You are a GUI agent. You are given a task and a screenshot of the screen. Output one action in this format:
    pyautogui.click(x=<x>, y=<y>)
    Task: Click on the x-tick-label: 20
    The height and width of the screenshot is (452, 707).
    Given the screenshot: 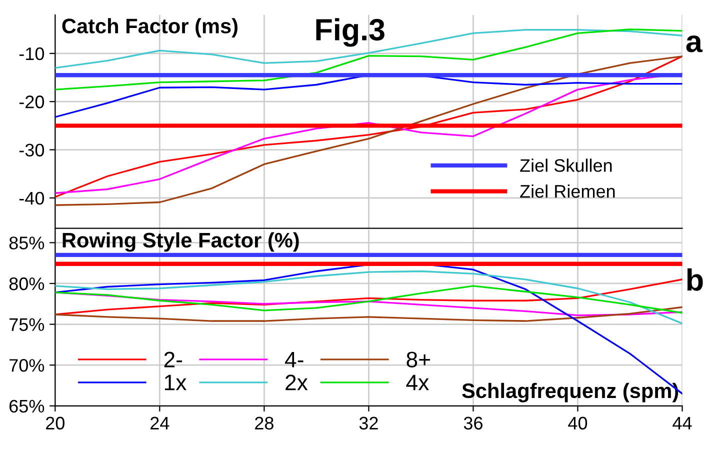 What is the action you would take?
    pyautogui.click(x=55, y=423)
    